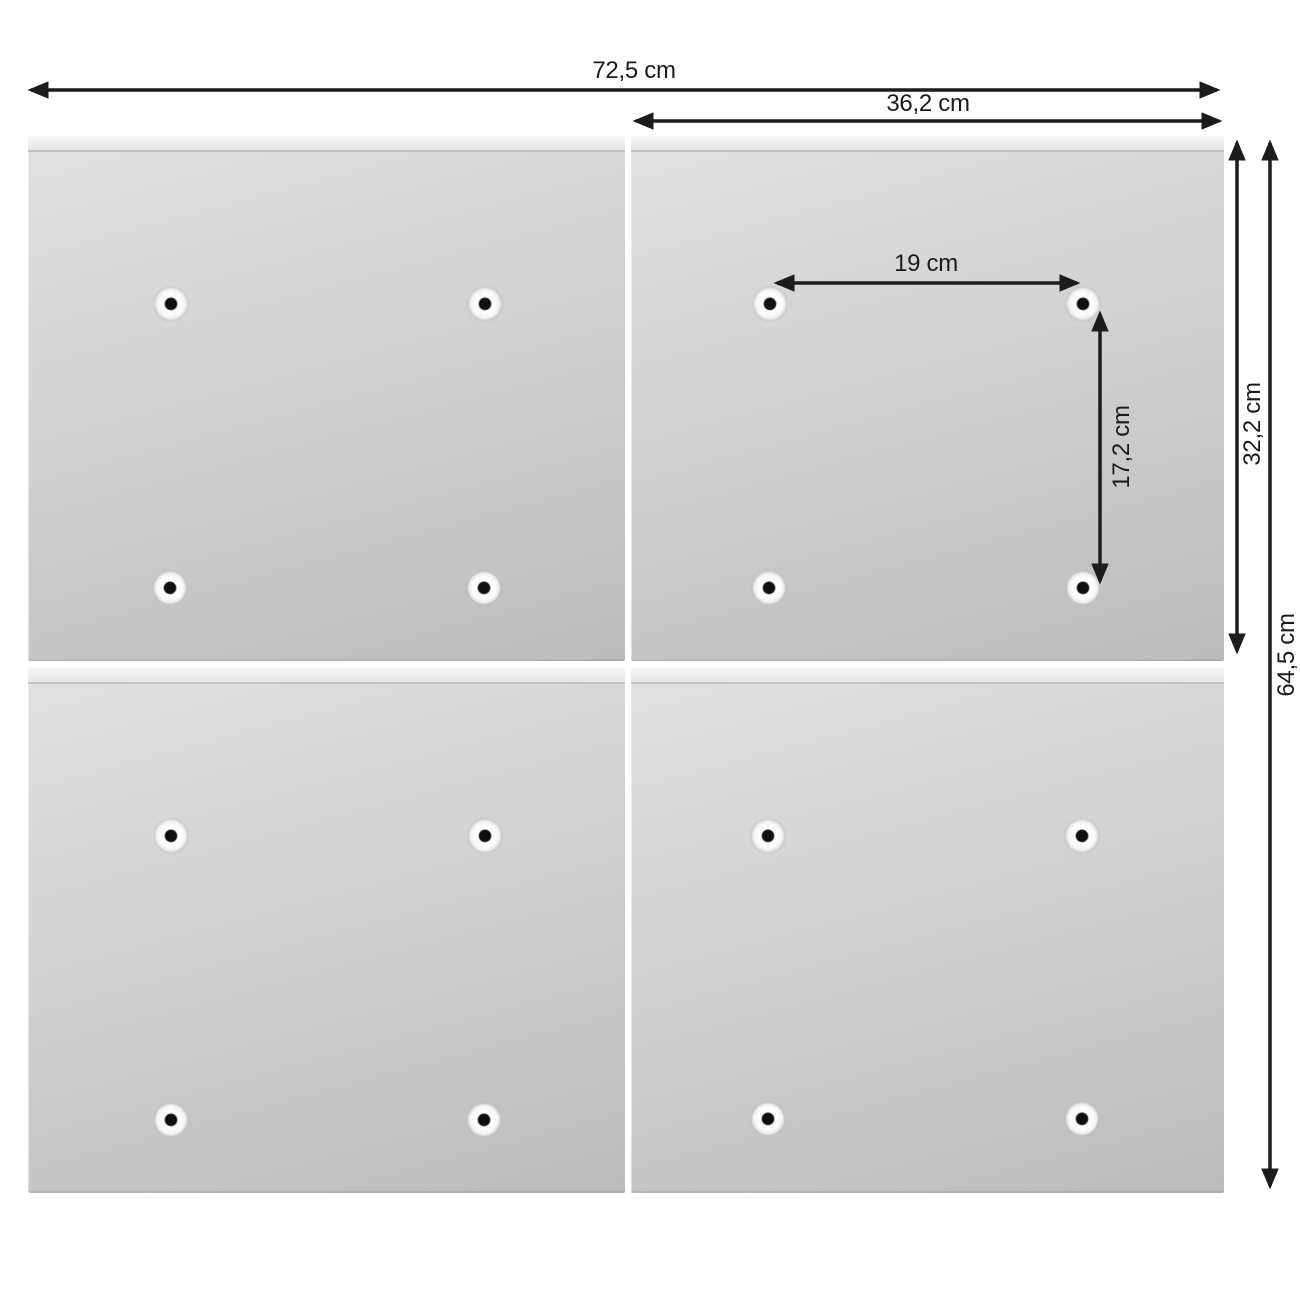 This screenshot has width=1300, height=1300. What do you see at coordinates (634, 70) in the screenshot?
I see `dimension-label-total-width: 72,5 cm` at bounding box center [634, 70].